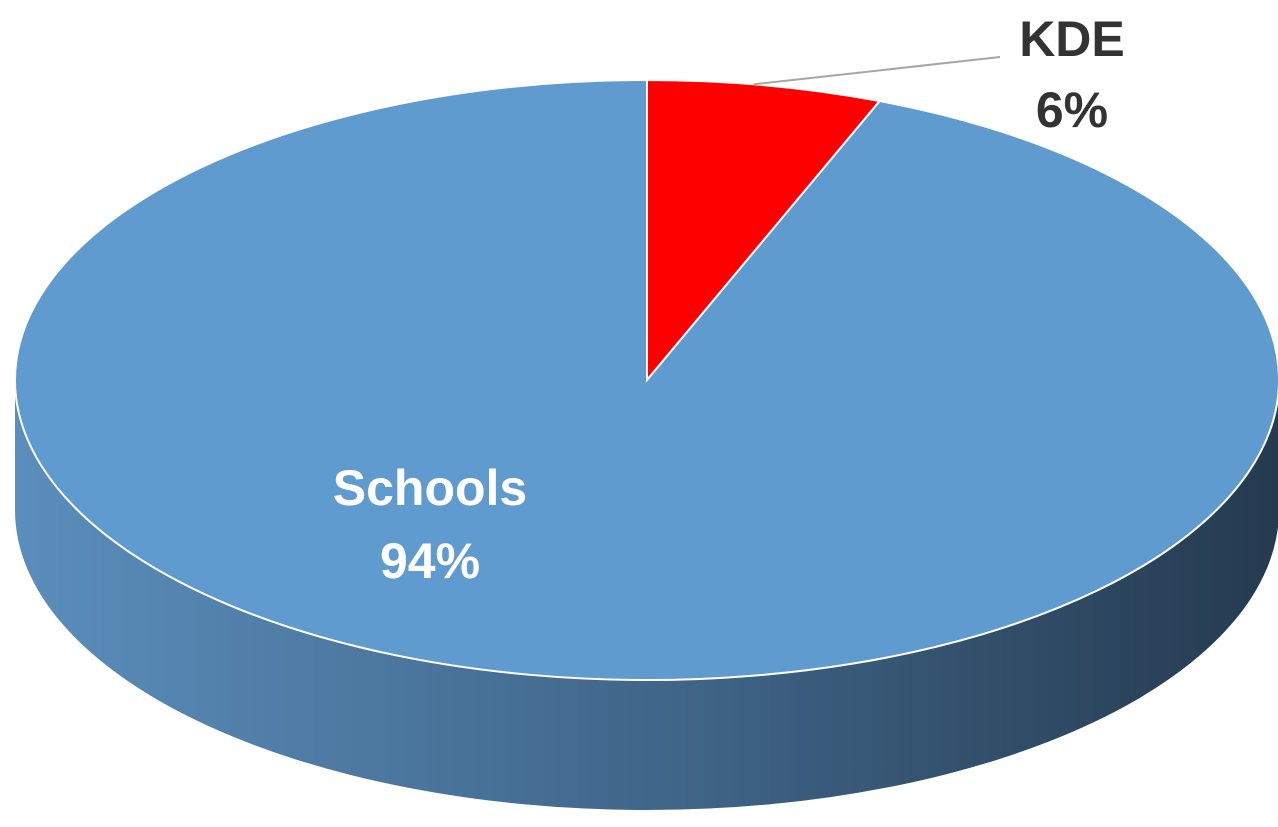  Describe the element at coordinates (430, 488) in the screenshot. I see `schools-slice-label: Schools` at that location.